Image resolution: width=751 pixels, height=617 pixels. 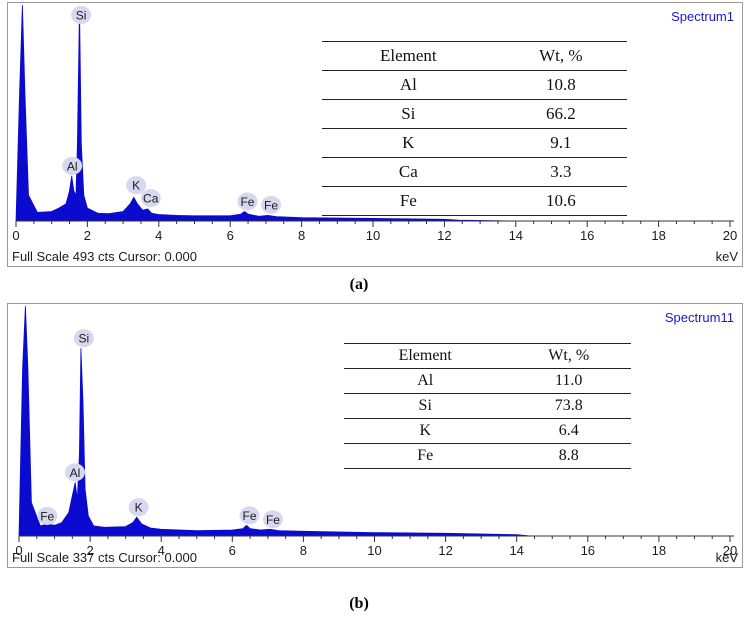 What do you see at coordinates (699, 317) in the screenshot?
I see `spectrum-name: Spectrum11` at bounding box center [699, 317].